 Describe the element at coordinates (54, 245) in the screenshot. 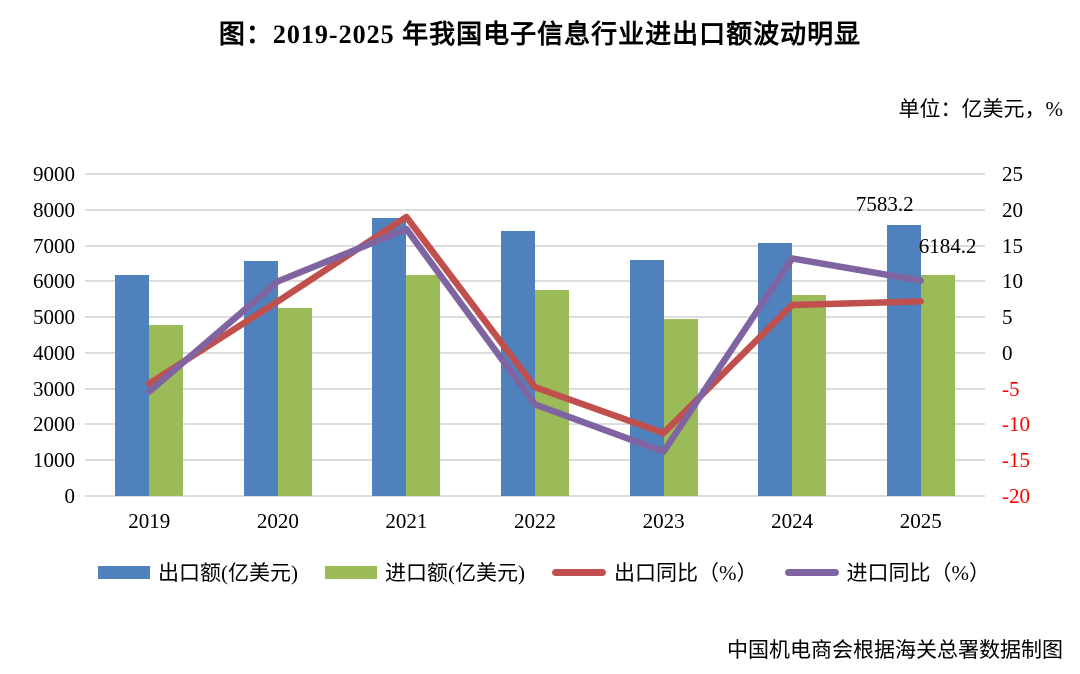

I see `left-axis-tick: 7000` at that location.